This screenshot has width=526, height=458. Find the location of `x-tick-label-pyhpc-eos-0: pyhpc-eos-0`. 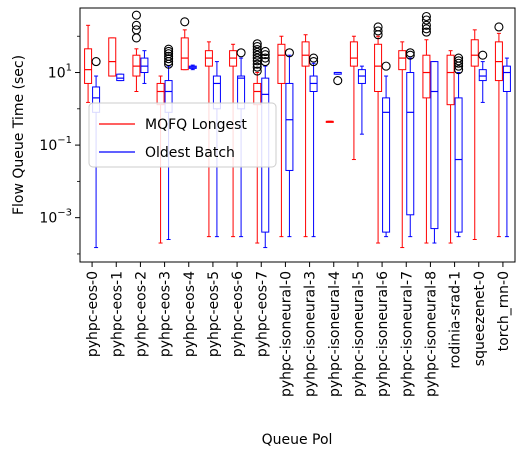

x-tick-label-pyhpc-eos-0: pyhpc-eos-0 is located at coordinates (93, 314).